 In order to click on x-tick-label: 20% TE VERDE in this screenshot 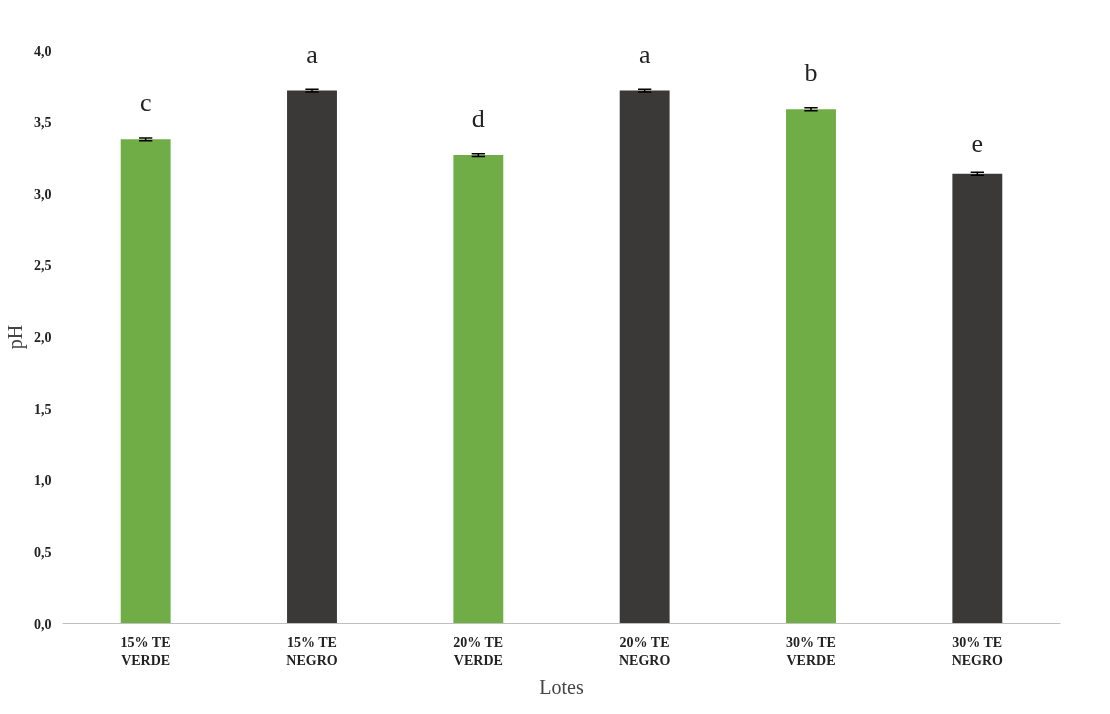, I will do `click(478, 651)`.